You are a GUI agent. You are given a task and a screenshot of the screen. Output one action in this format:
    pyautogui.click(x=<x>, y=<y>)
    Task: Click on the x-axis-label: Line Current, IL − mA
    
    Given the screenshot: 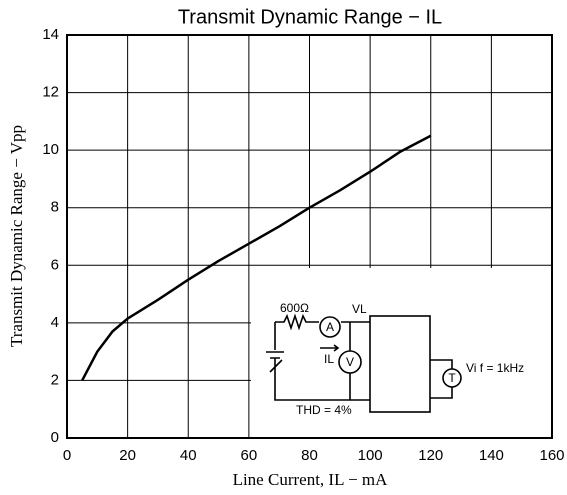 What is the action you would take?
    pyautogui.click(x=311, y=479)
    